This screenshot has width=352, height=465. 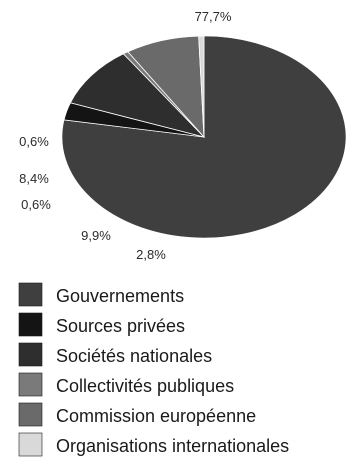 What do you see at coordinates (213, 16) in the screenshot?
I see `slice-label-1: 77,7%` at bounding box center [213, 16].